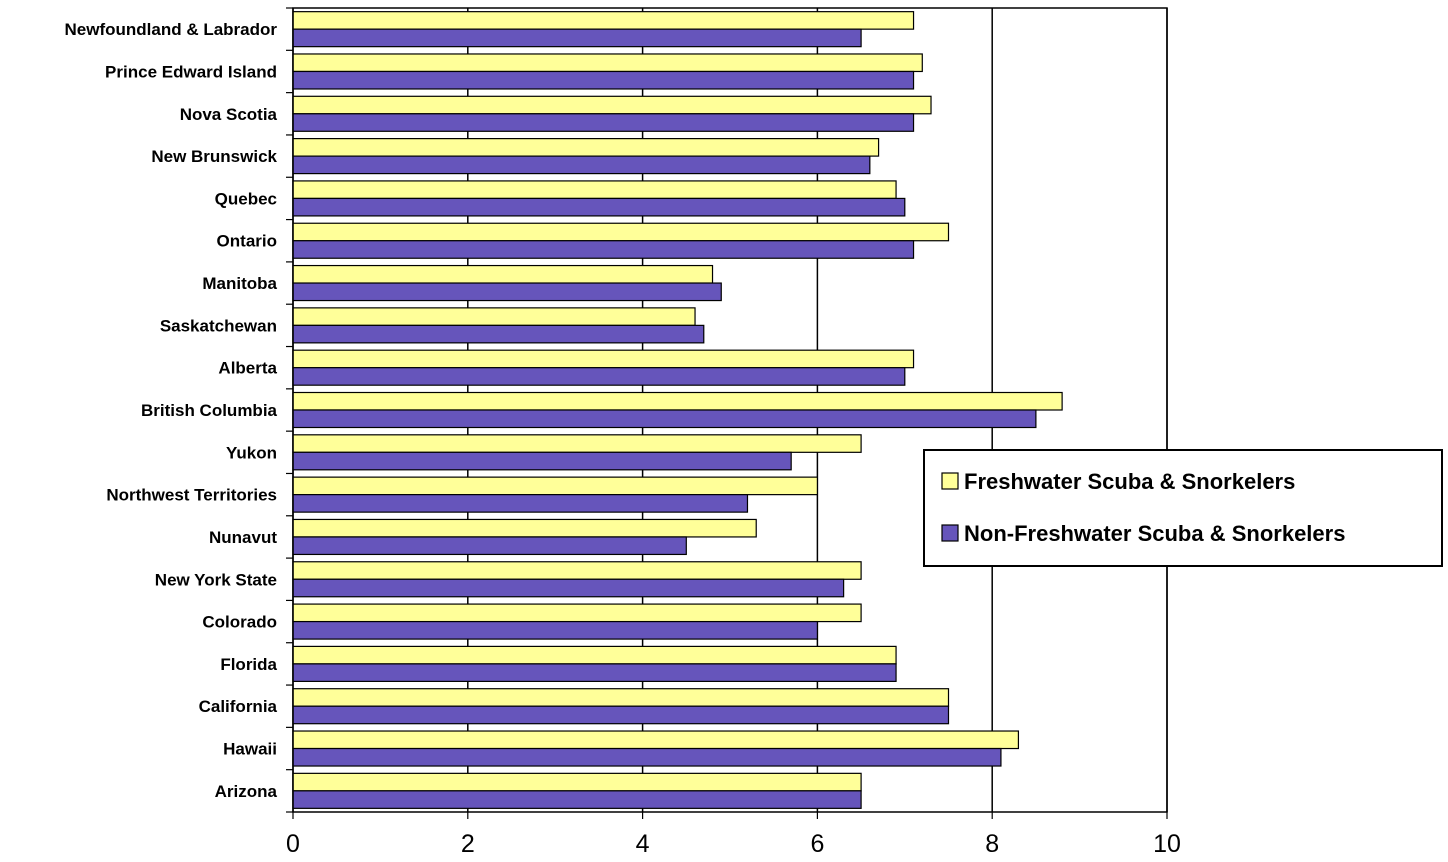  What do you see at coordinates (238, 706) in the screenshot?
I see `category-label: California` at bounding box center [238, 706].